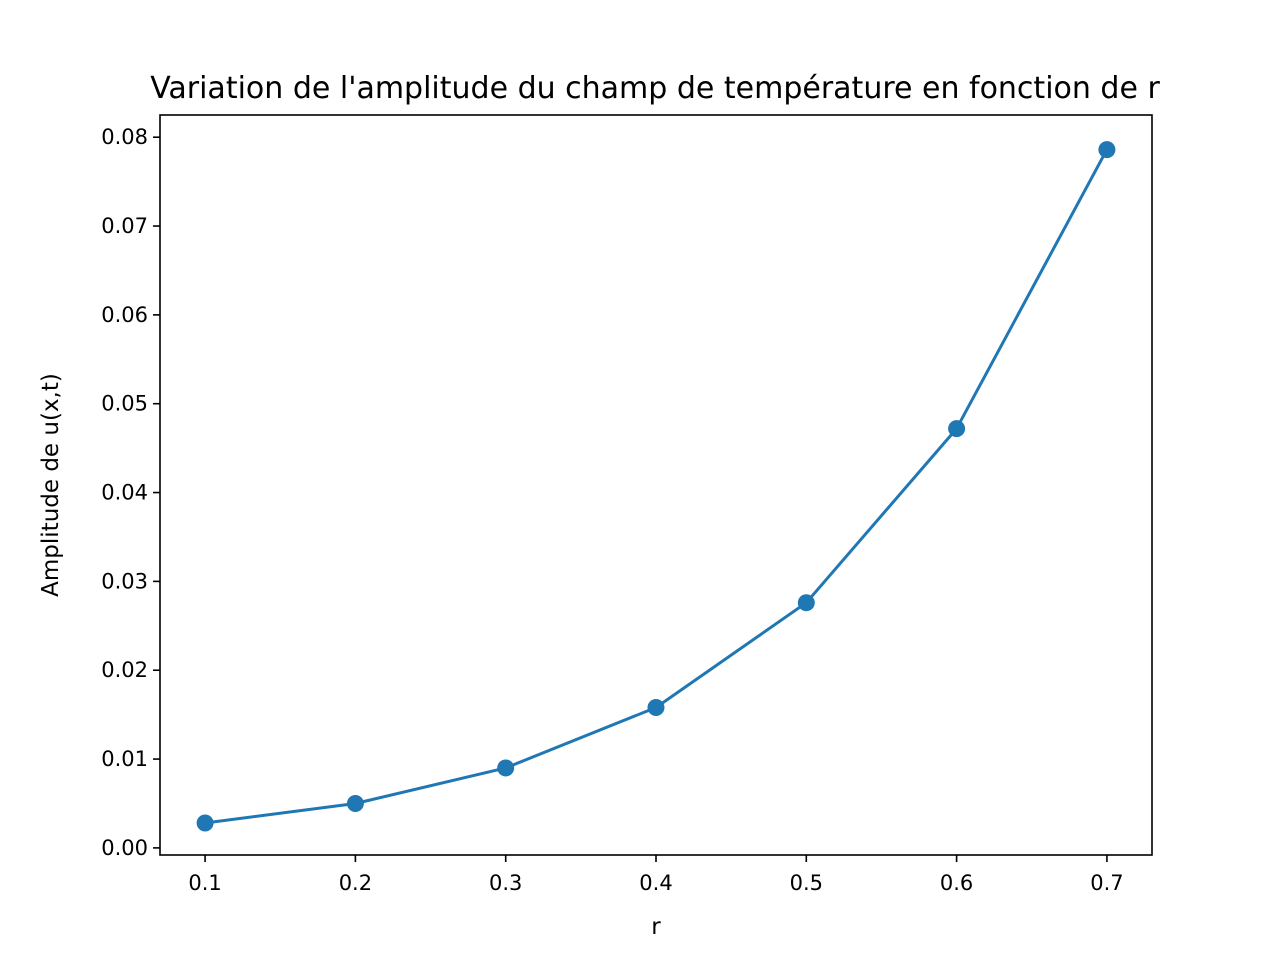  Describe the element at coordinates (124, 581) in the screenshot. I see `y-tick-label: 0.03` at that location.